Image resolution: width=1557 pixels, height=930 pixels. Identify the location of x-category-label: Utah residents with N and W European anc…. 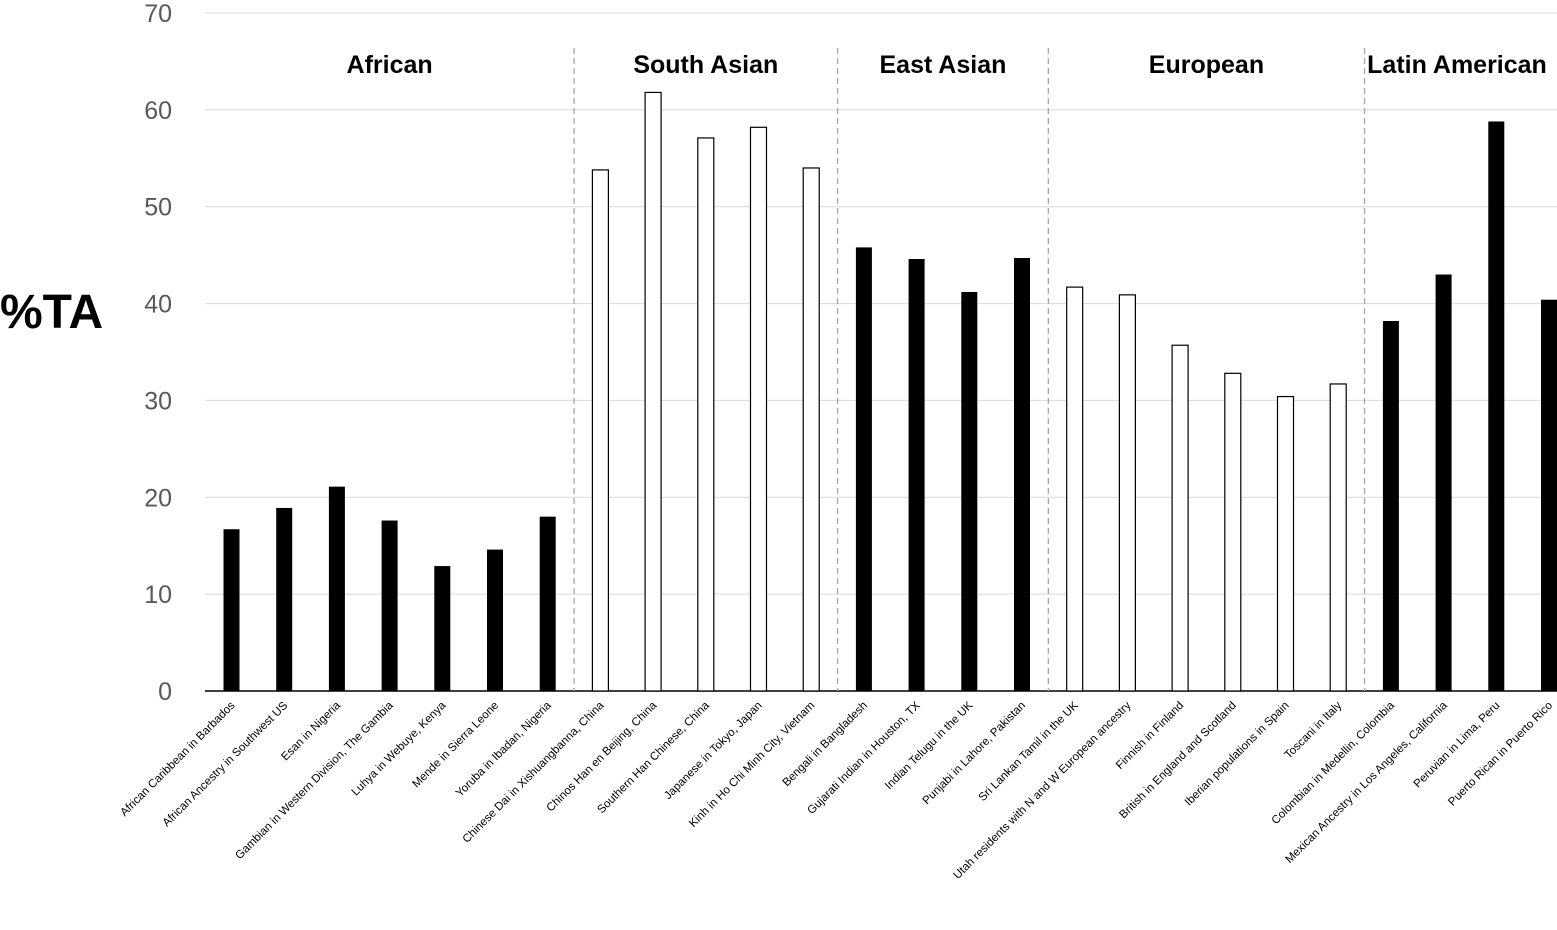
(1042, 790).